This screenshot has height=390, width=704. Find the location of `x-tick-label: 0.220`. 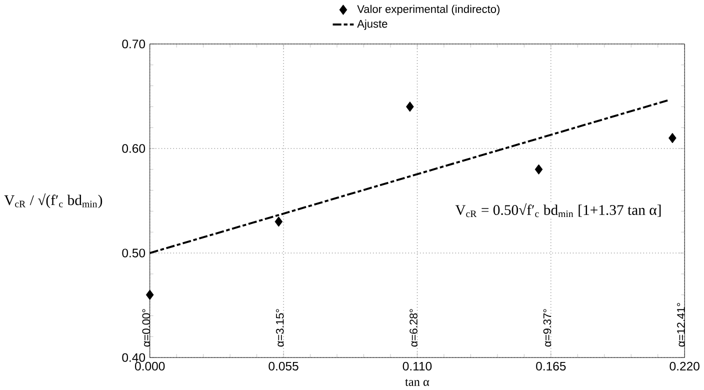

x-tick-label: 0.220 is located at coordinates (685, 366).